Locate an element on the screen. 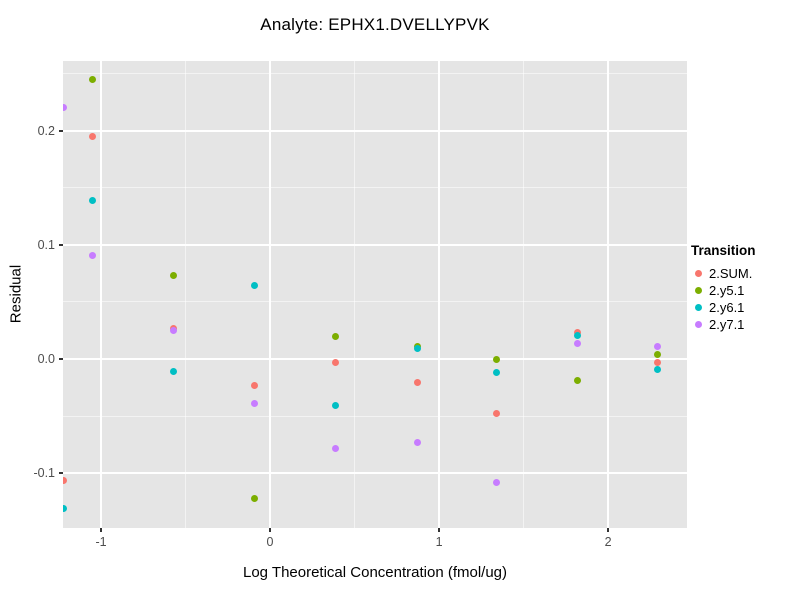  x-tick-label: 1 is located at coordinates (439, 542).